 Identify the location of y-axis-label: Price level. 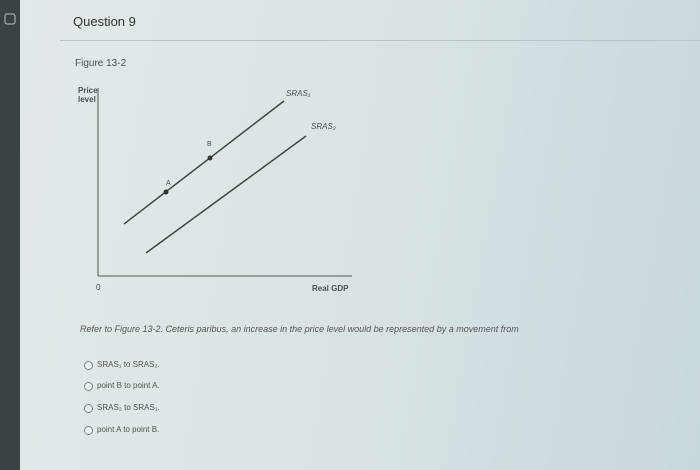
(88, 95).